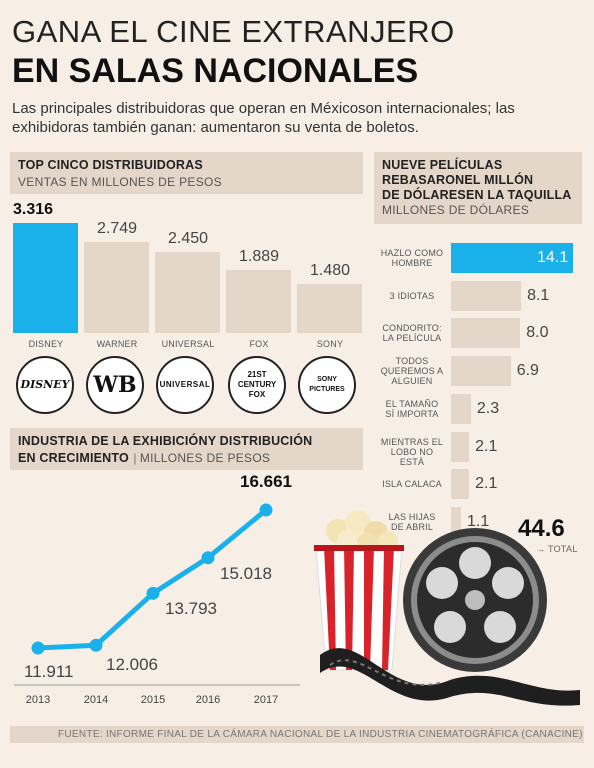 The image size is (594, 768). I want to click on hbar-label-line: QUEREMOS A, so click(412, 371).